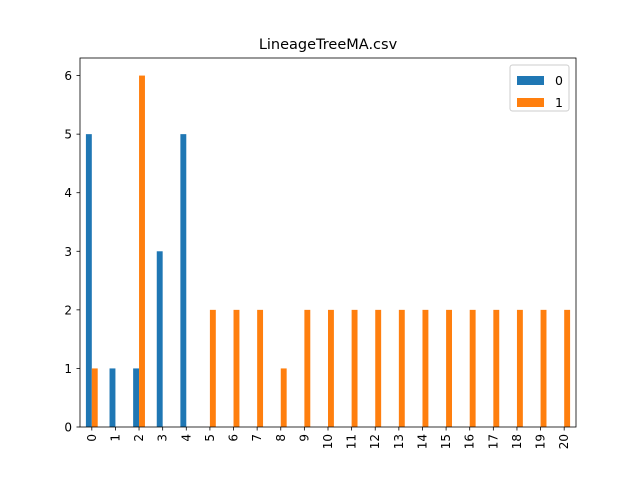  I want to click on x-tick-label: 3, so click(163, 438).